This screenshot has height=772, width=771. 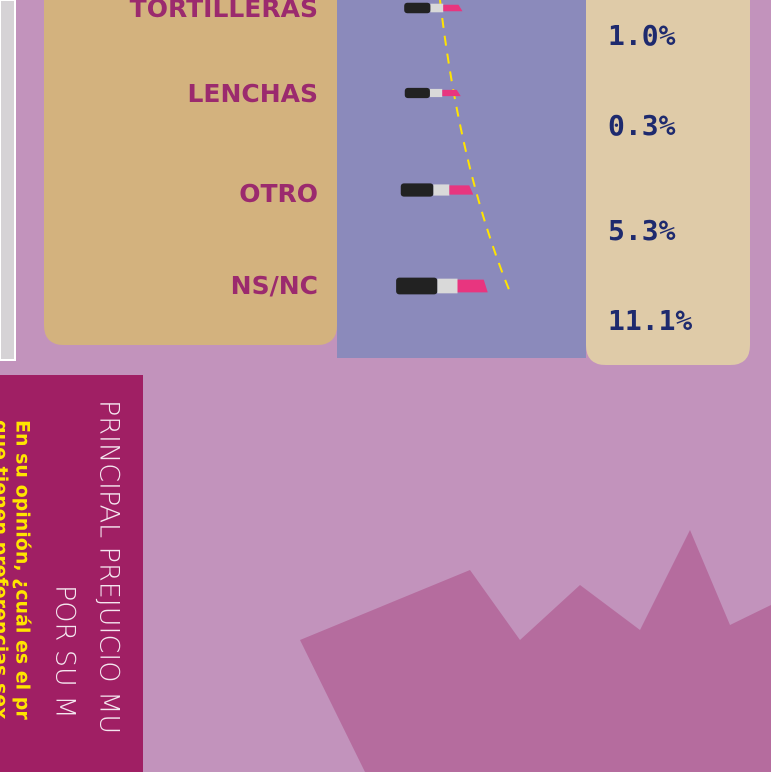 I want to click on category-label: LENCHAS, so click(x=252, y=93).